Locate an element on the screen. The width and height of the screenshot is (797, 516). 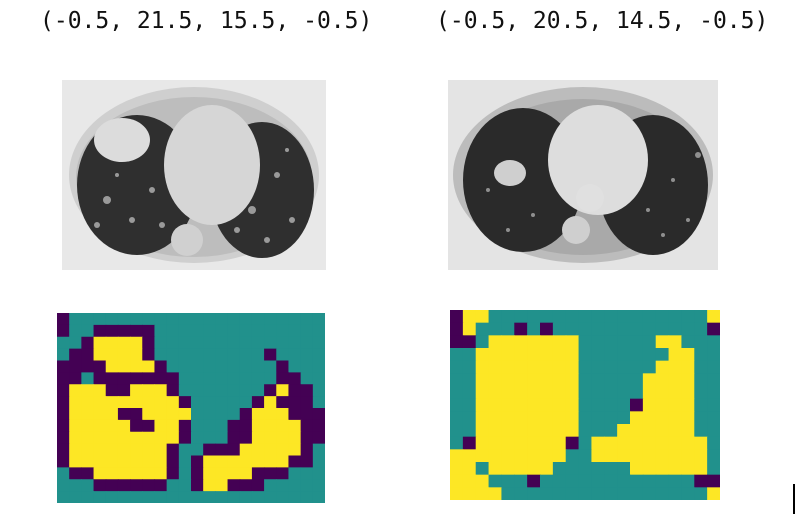
mask-grid-left is located at coordinates (191, 408).